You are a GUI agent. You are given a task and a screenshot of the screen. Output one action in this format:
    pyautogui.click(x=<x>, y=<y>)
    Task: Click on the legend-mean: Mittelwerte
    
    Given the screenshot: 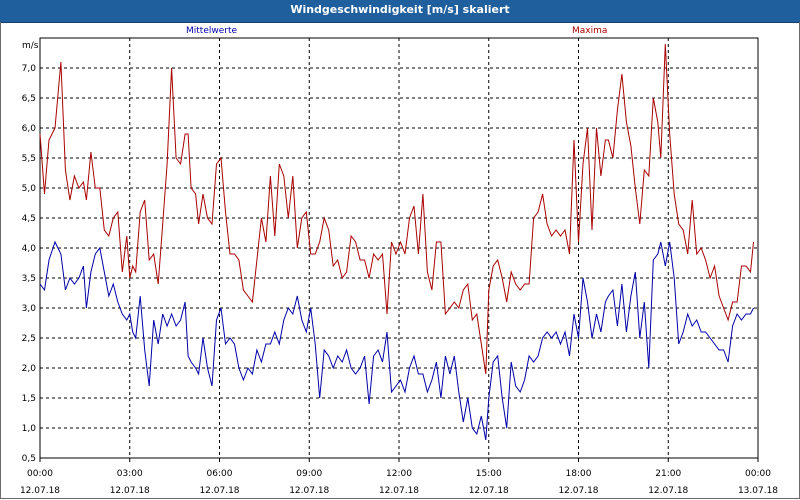 What is the action you would take?
    pyautogui.click(x=211, y=31)
    